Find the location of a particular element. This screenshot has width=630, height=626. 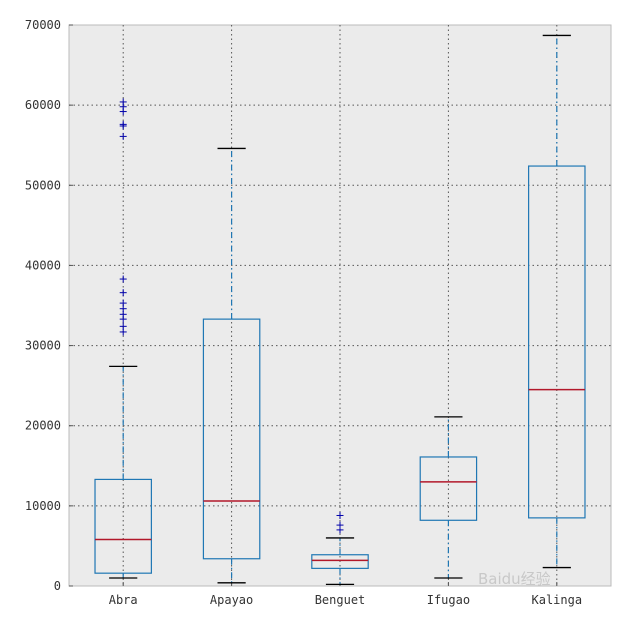

box-ifugao is located at coordinates (448, 497).